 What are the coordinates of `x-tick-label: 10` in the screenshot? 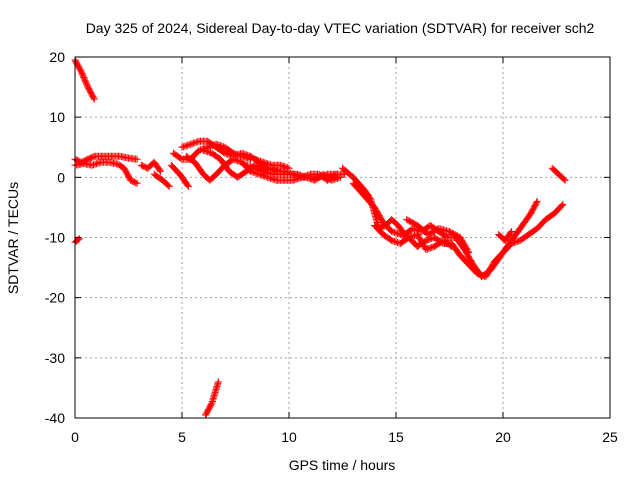 It's located at (289, 437).